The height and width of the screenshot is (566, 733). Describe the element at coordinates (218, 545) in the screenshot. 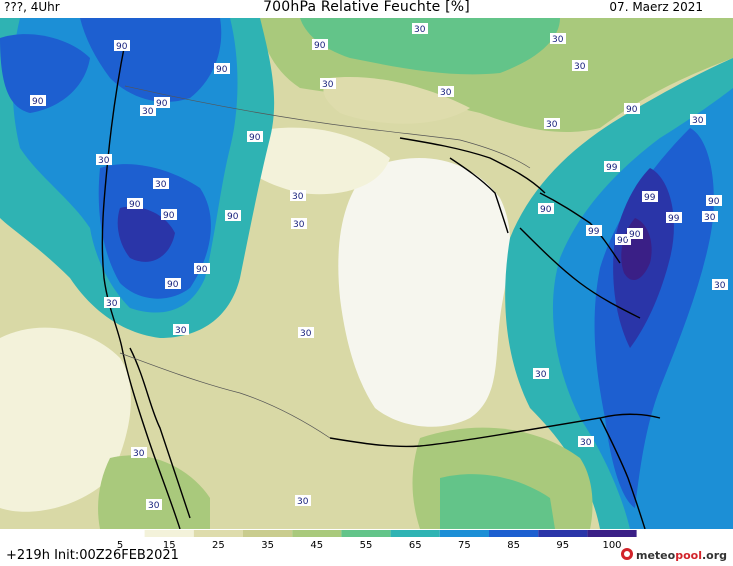

I see `legend-tick-label: 25` at that location.